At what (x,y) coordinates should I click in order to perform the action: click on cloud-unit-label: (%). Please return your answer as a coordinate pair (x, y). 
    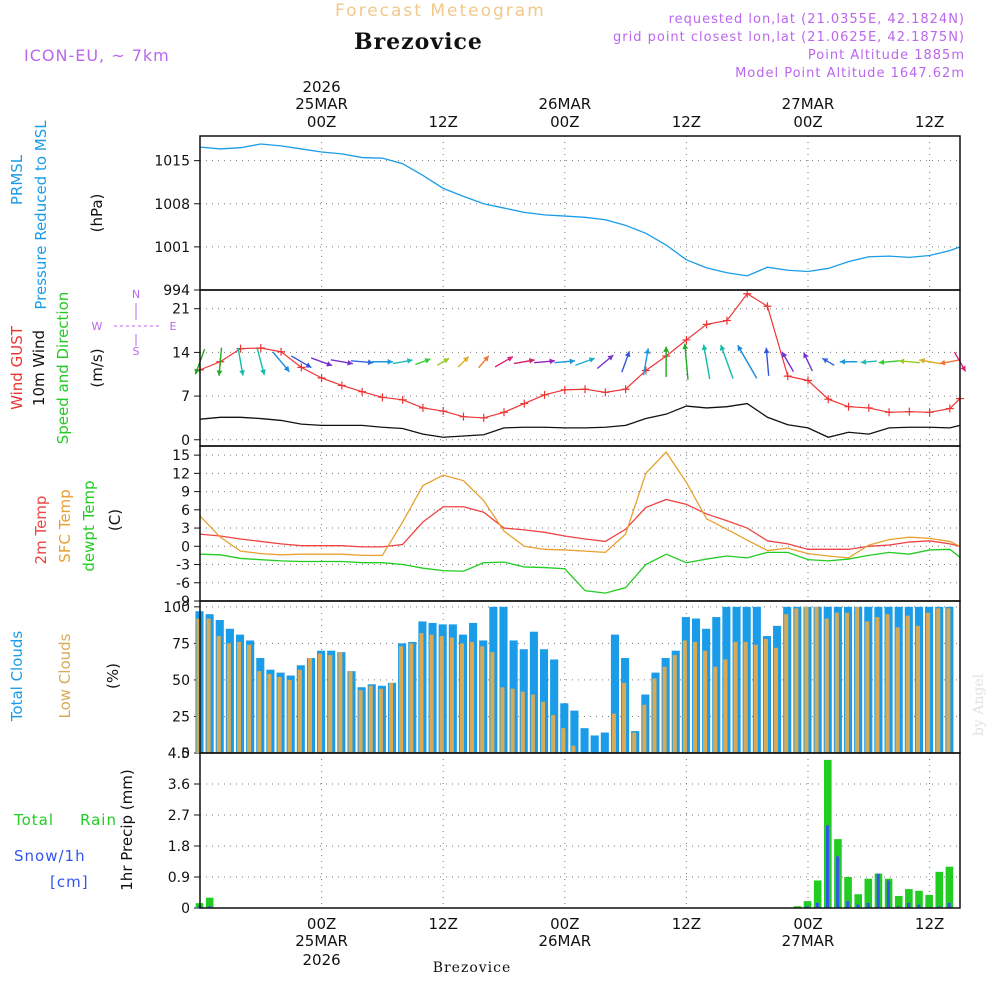
    Looking at the image, I should click on (113, 676).